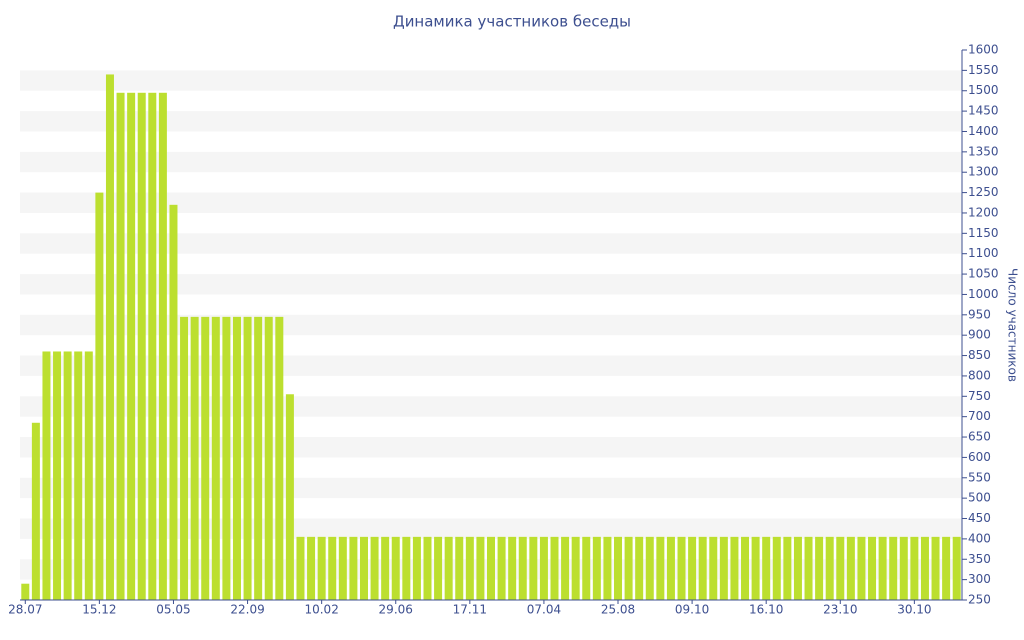 This screenshot has width=1024, height=640. What do you see at coordinates (983, 50) in the screenshot?
I see `y-tick-label: 1600` at bounding box center [983, 50].